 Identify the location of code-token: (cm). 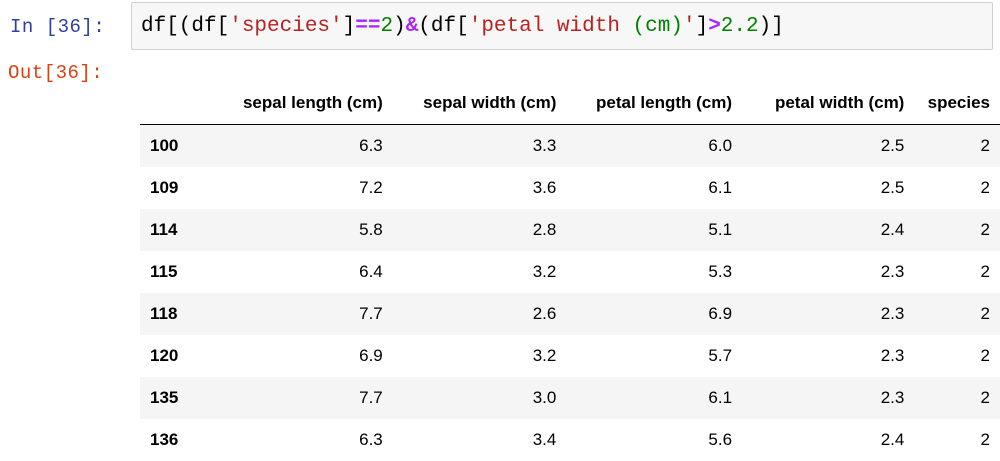
(658, 26).